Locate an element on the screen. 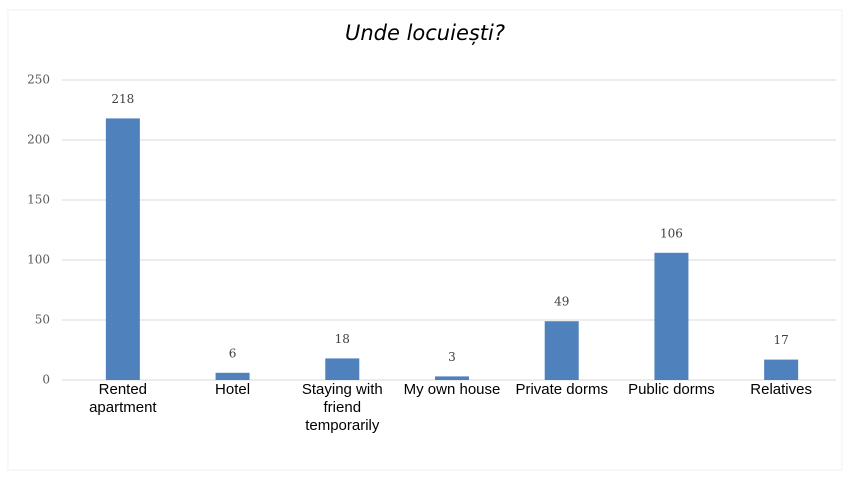  data-label: 49 is located at coordinates (561, 302).